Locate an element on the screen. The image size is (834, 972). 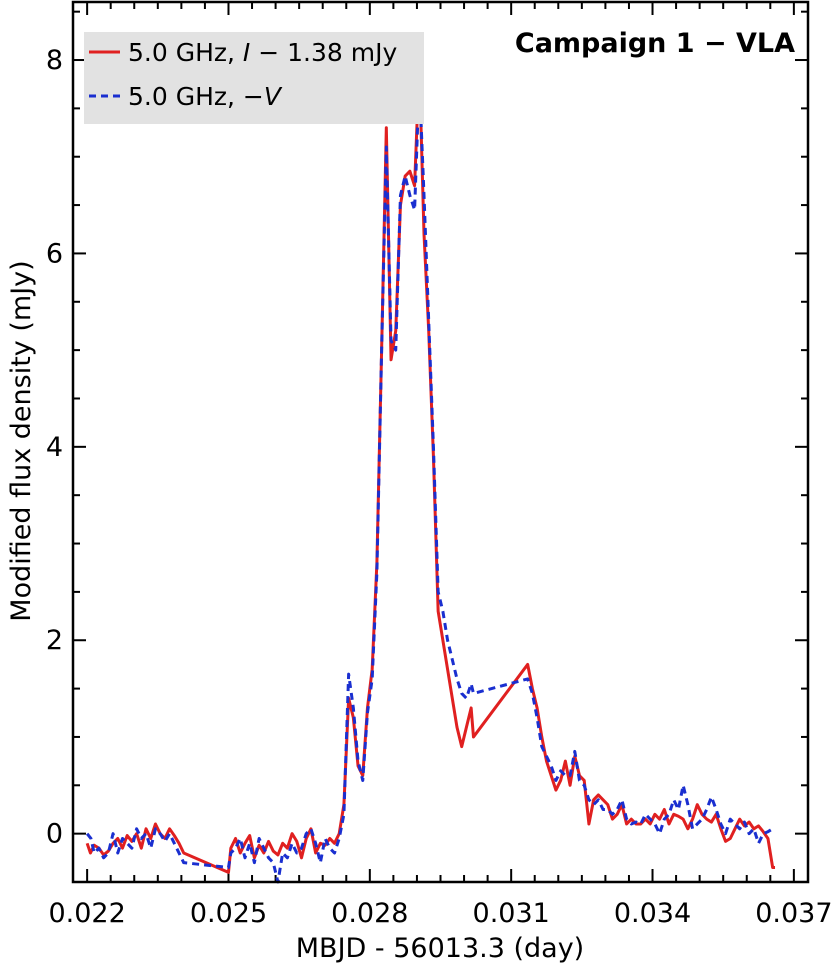
y-tick-labels: 0 2 4 6 8 is located at coordinates (54, 447).